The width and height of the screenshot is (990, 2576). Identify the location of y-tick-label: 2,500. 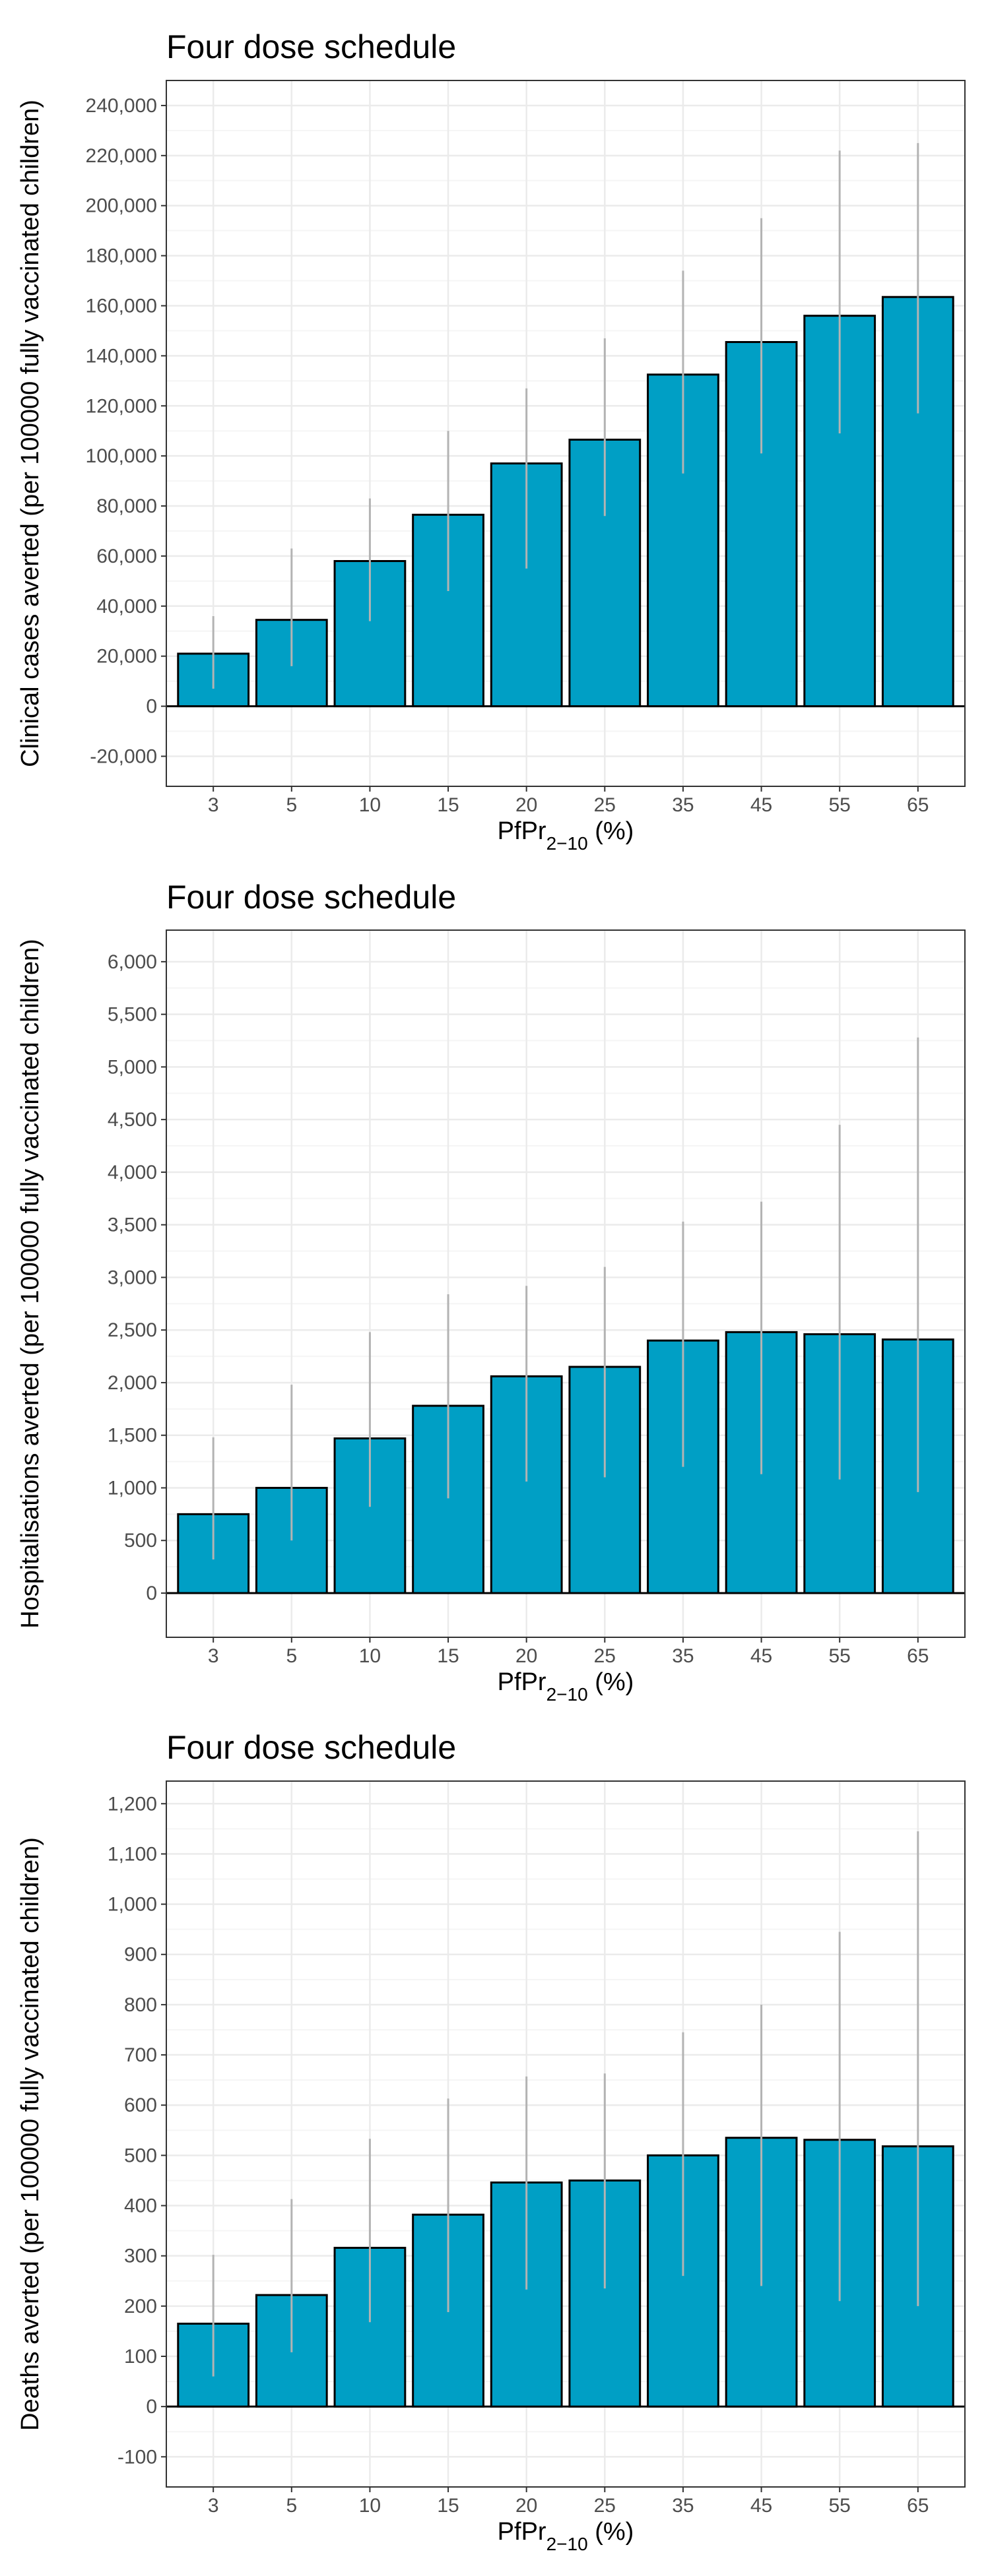
(132, 1330).